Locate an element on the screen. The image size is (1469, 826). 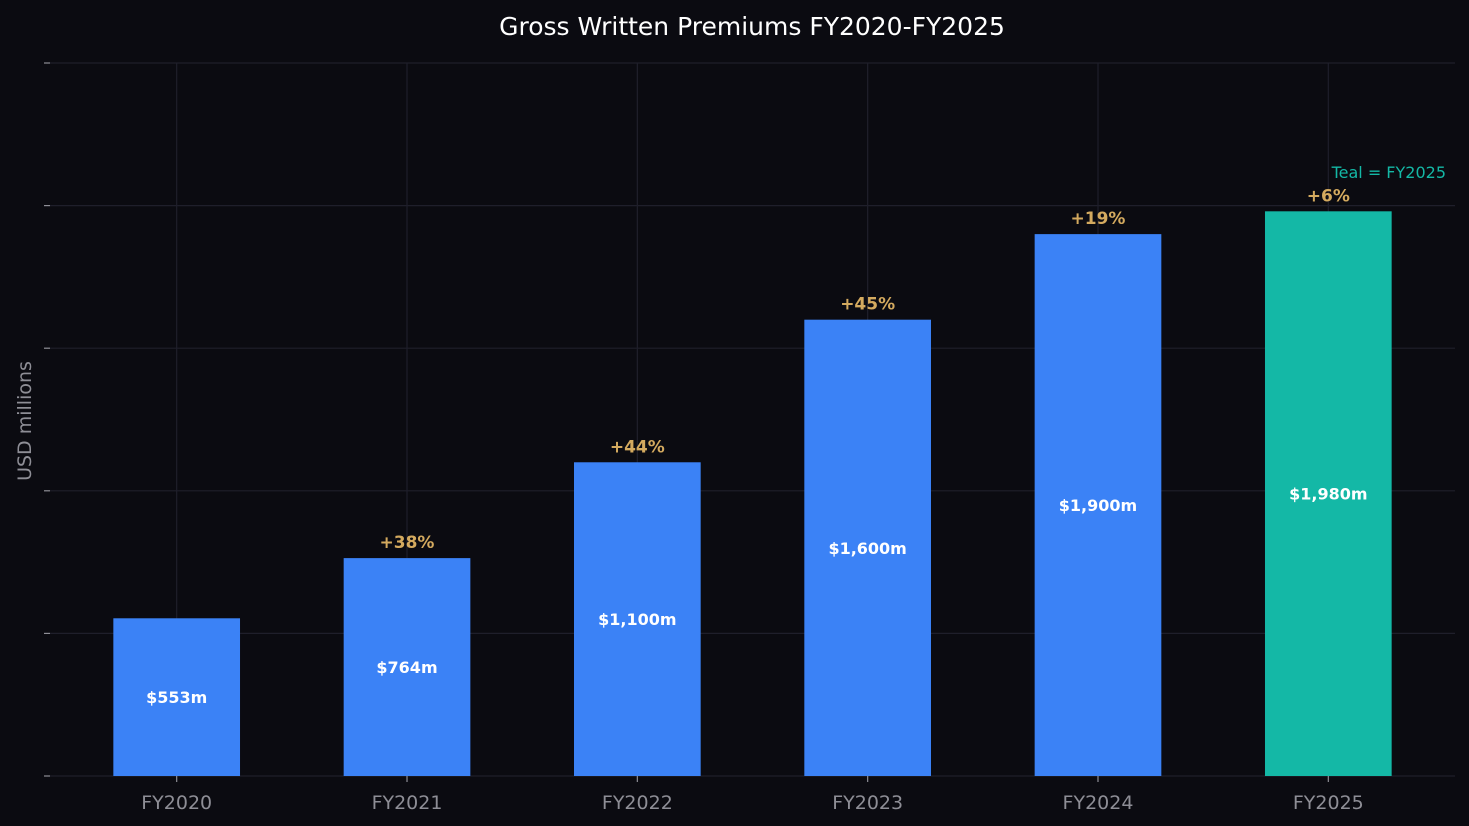
y-axis-label: USD millions is located at coordinates (25, 421).